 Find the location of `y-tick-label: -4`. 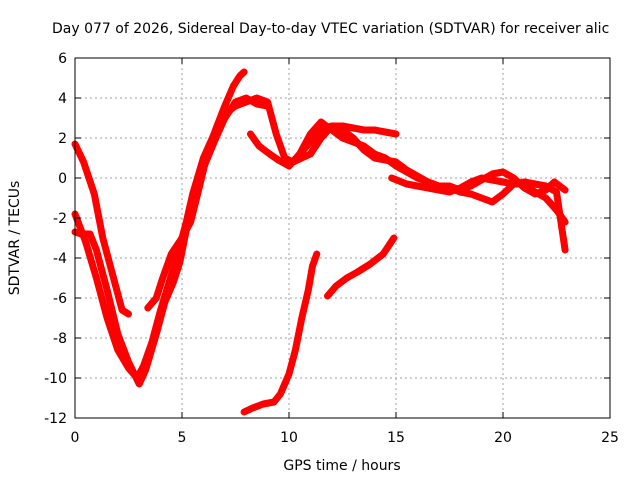

y-tick-label: -4 is located at coordinates (60, 259).